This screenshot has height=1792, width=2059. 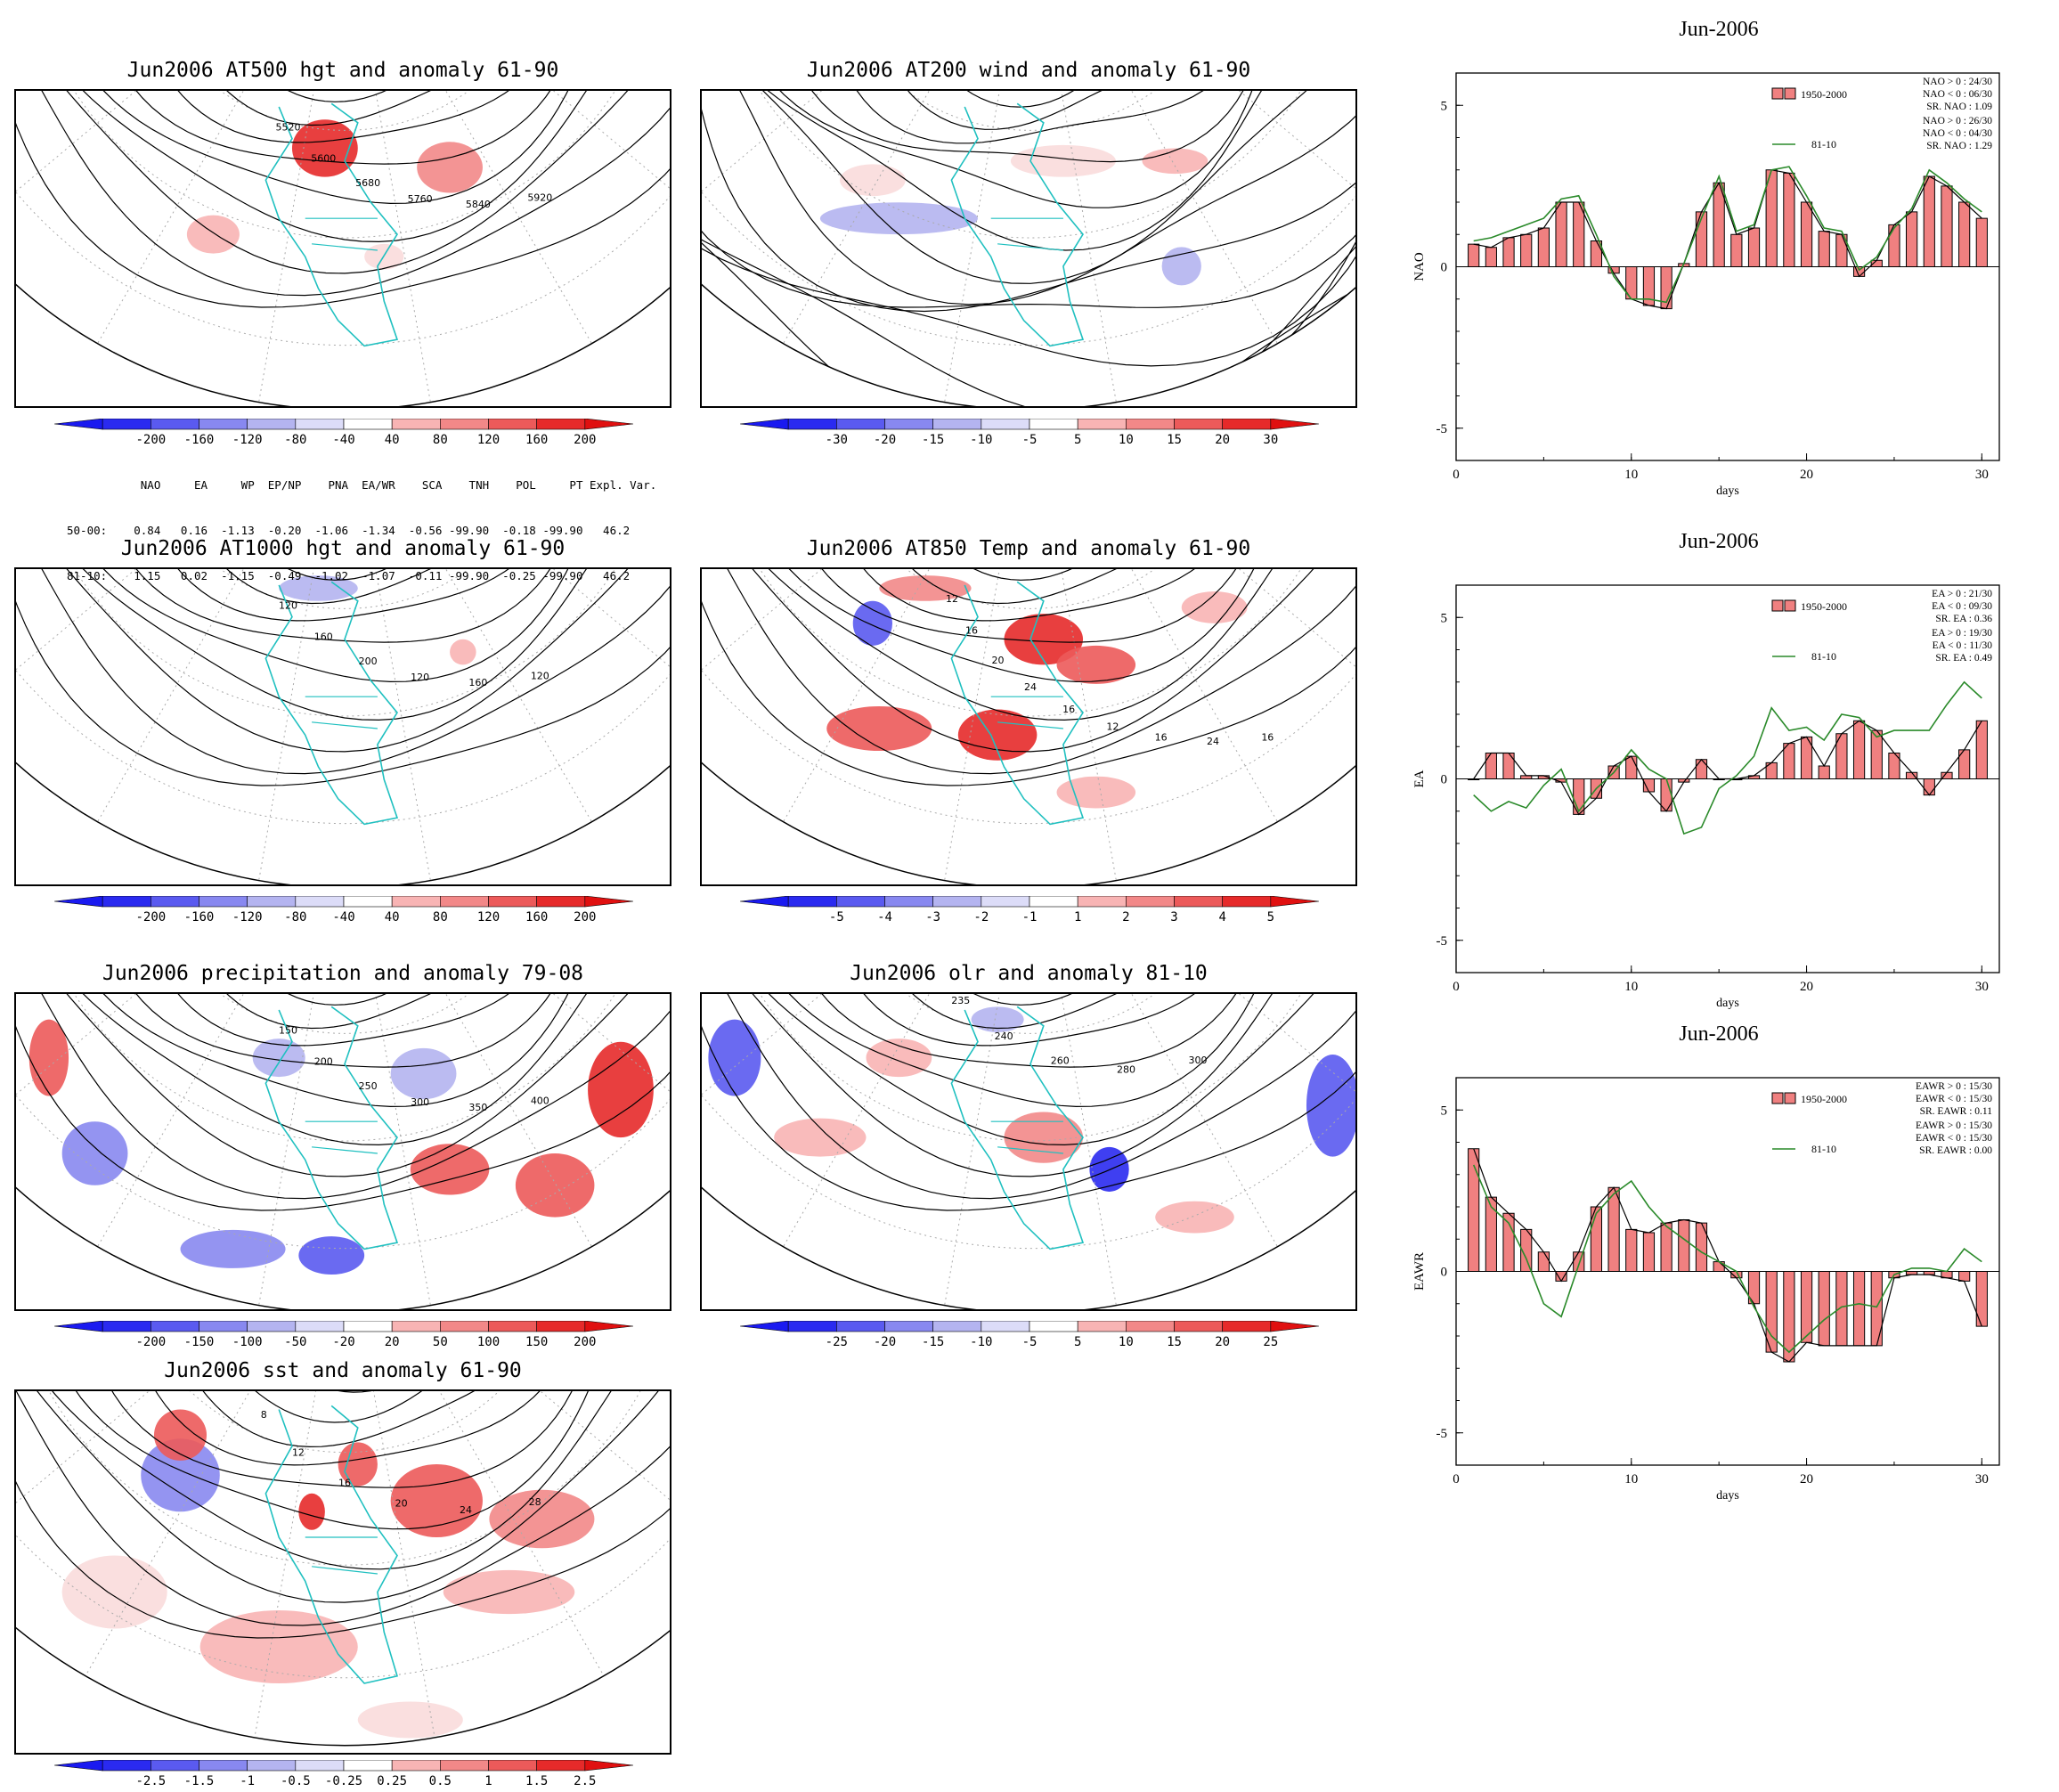 I want to click on colorbar-tick-label: -20, so click(x=885, y=1342).